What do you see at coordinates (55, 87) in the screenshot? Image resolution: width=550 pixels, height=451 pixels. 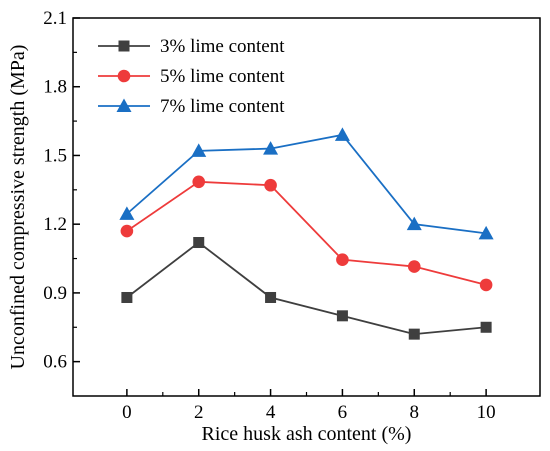 I see `y-tick-label: 1.8` at bounding box center [55, 87].